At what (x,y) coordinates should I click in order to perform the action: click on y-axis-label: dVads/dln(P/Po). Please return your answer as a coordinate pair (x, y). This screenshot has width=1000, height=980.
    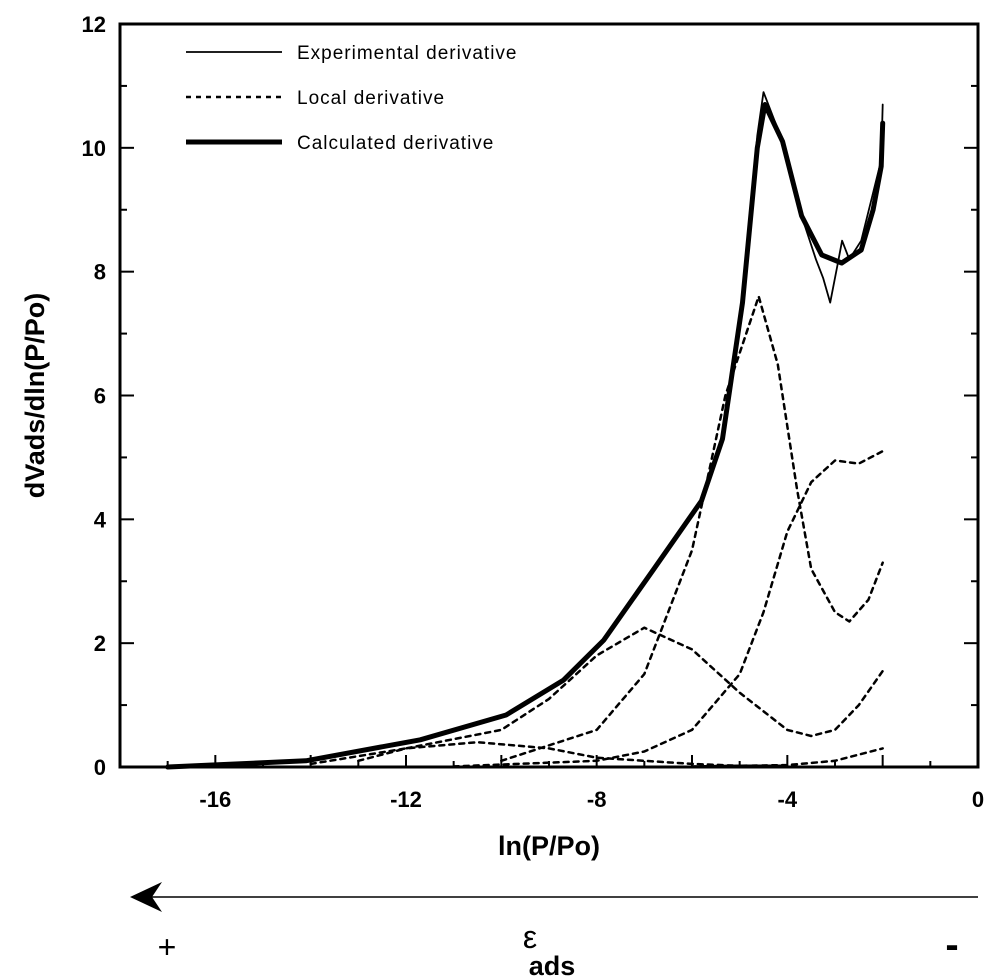
    Looking at the image, I should click on (35, 396).